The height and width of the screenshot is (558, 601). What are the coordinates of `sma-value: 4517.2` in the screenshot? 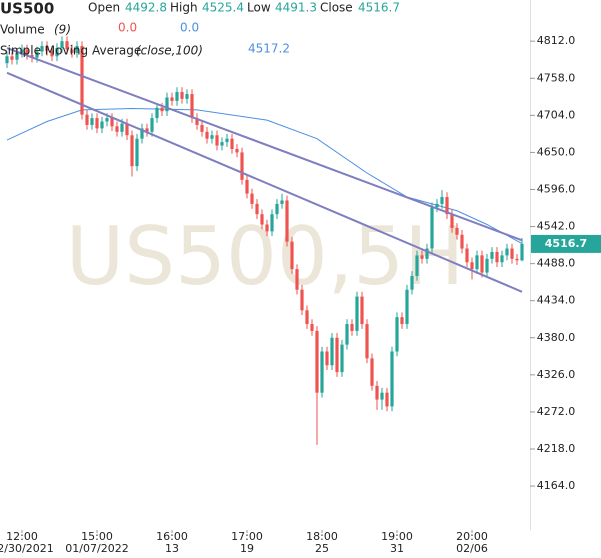 It's located at (269, 49).